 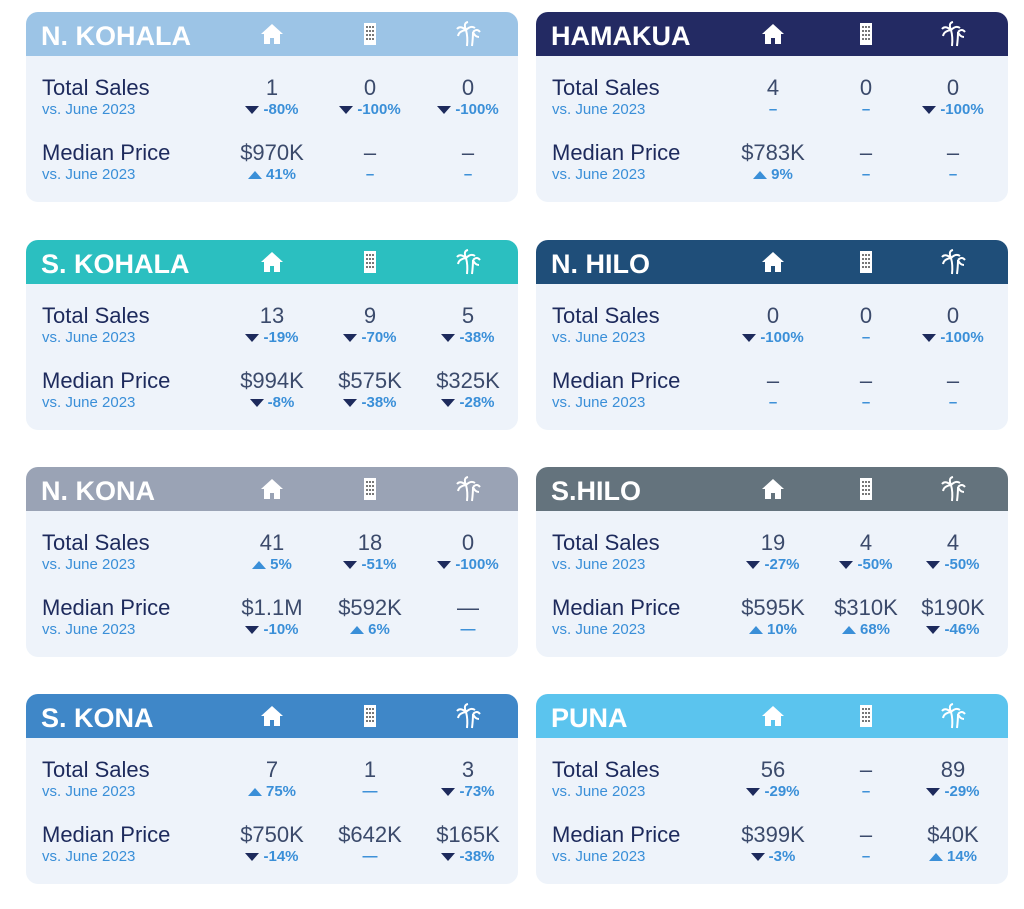 I want to click on change-text: 10%, so click(x=782, y=629).